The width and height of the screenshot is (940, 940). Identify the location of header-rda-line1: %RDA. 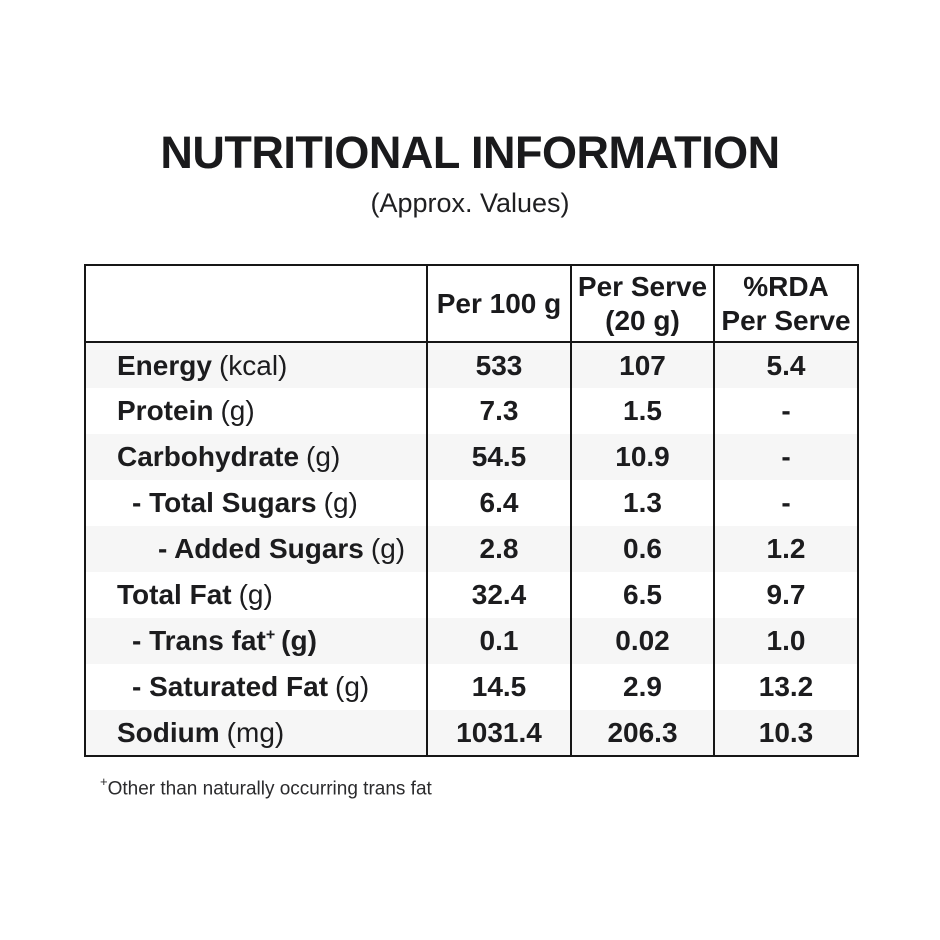
(786, 286).